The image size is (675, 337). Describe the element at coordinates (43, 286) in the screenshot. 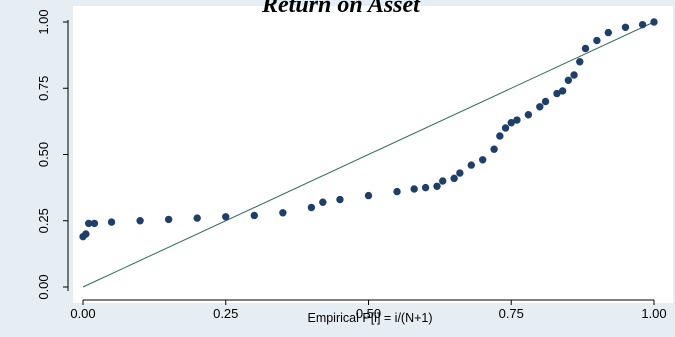

I see `y-tick-label: 0.00` at that location.